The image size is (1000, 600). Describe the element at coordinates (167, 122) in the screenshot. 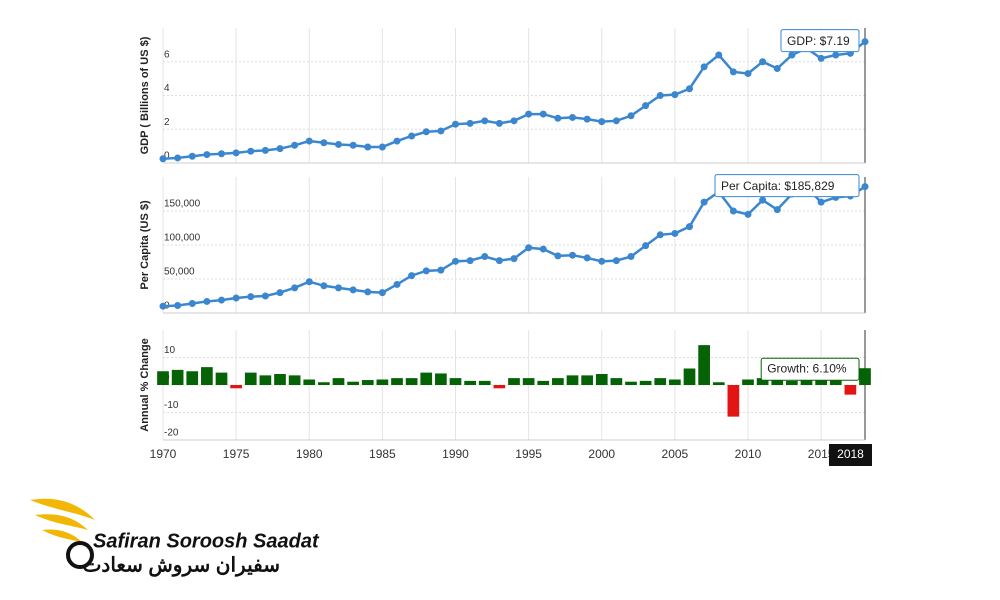

I see `y-tick-label: 2` at that location.